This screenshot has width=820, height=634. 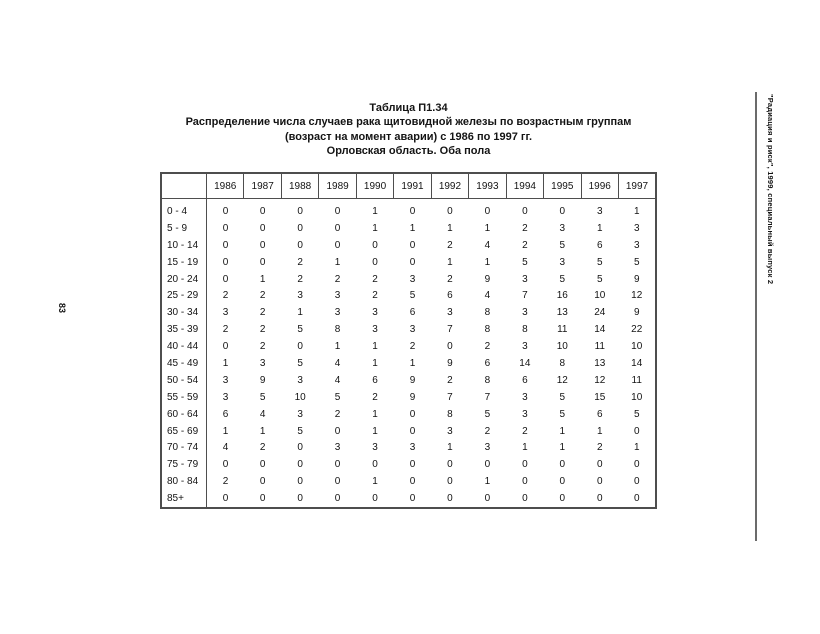 I want to click on year-header-cell: 1995, so click(x=562, y=186).